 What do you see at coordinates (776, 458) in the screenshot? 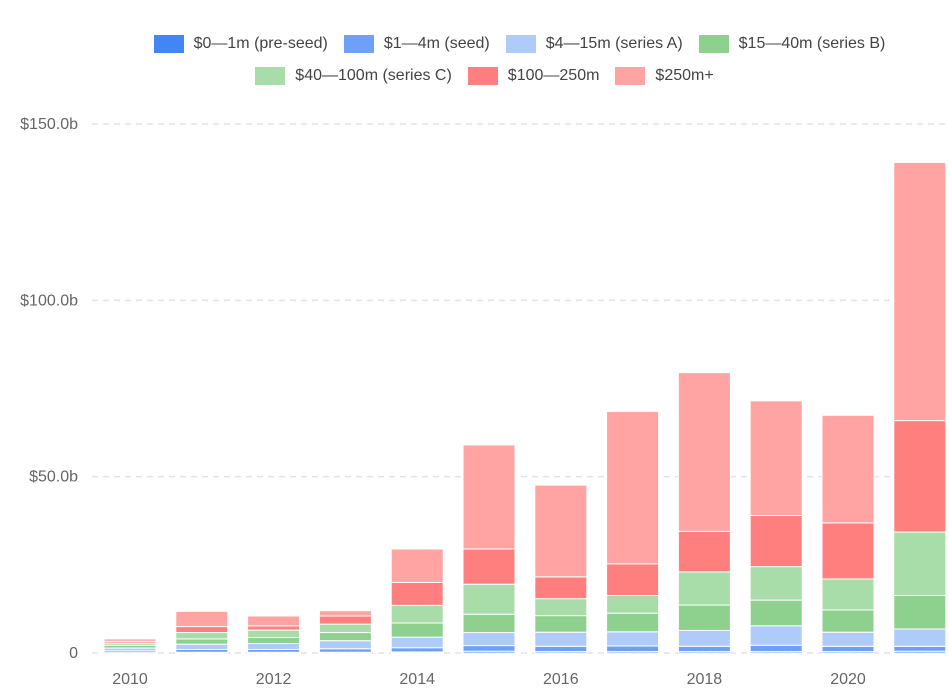
I see `bar-segment-2019-s6` at bounding box center [776, 458].